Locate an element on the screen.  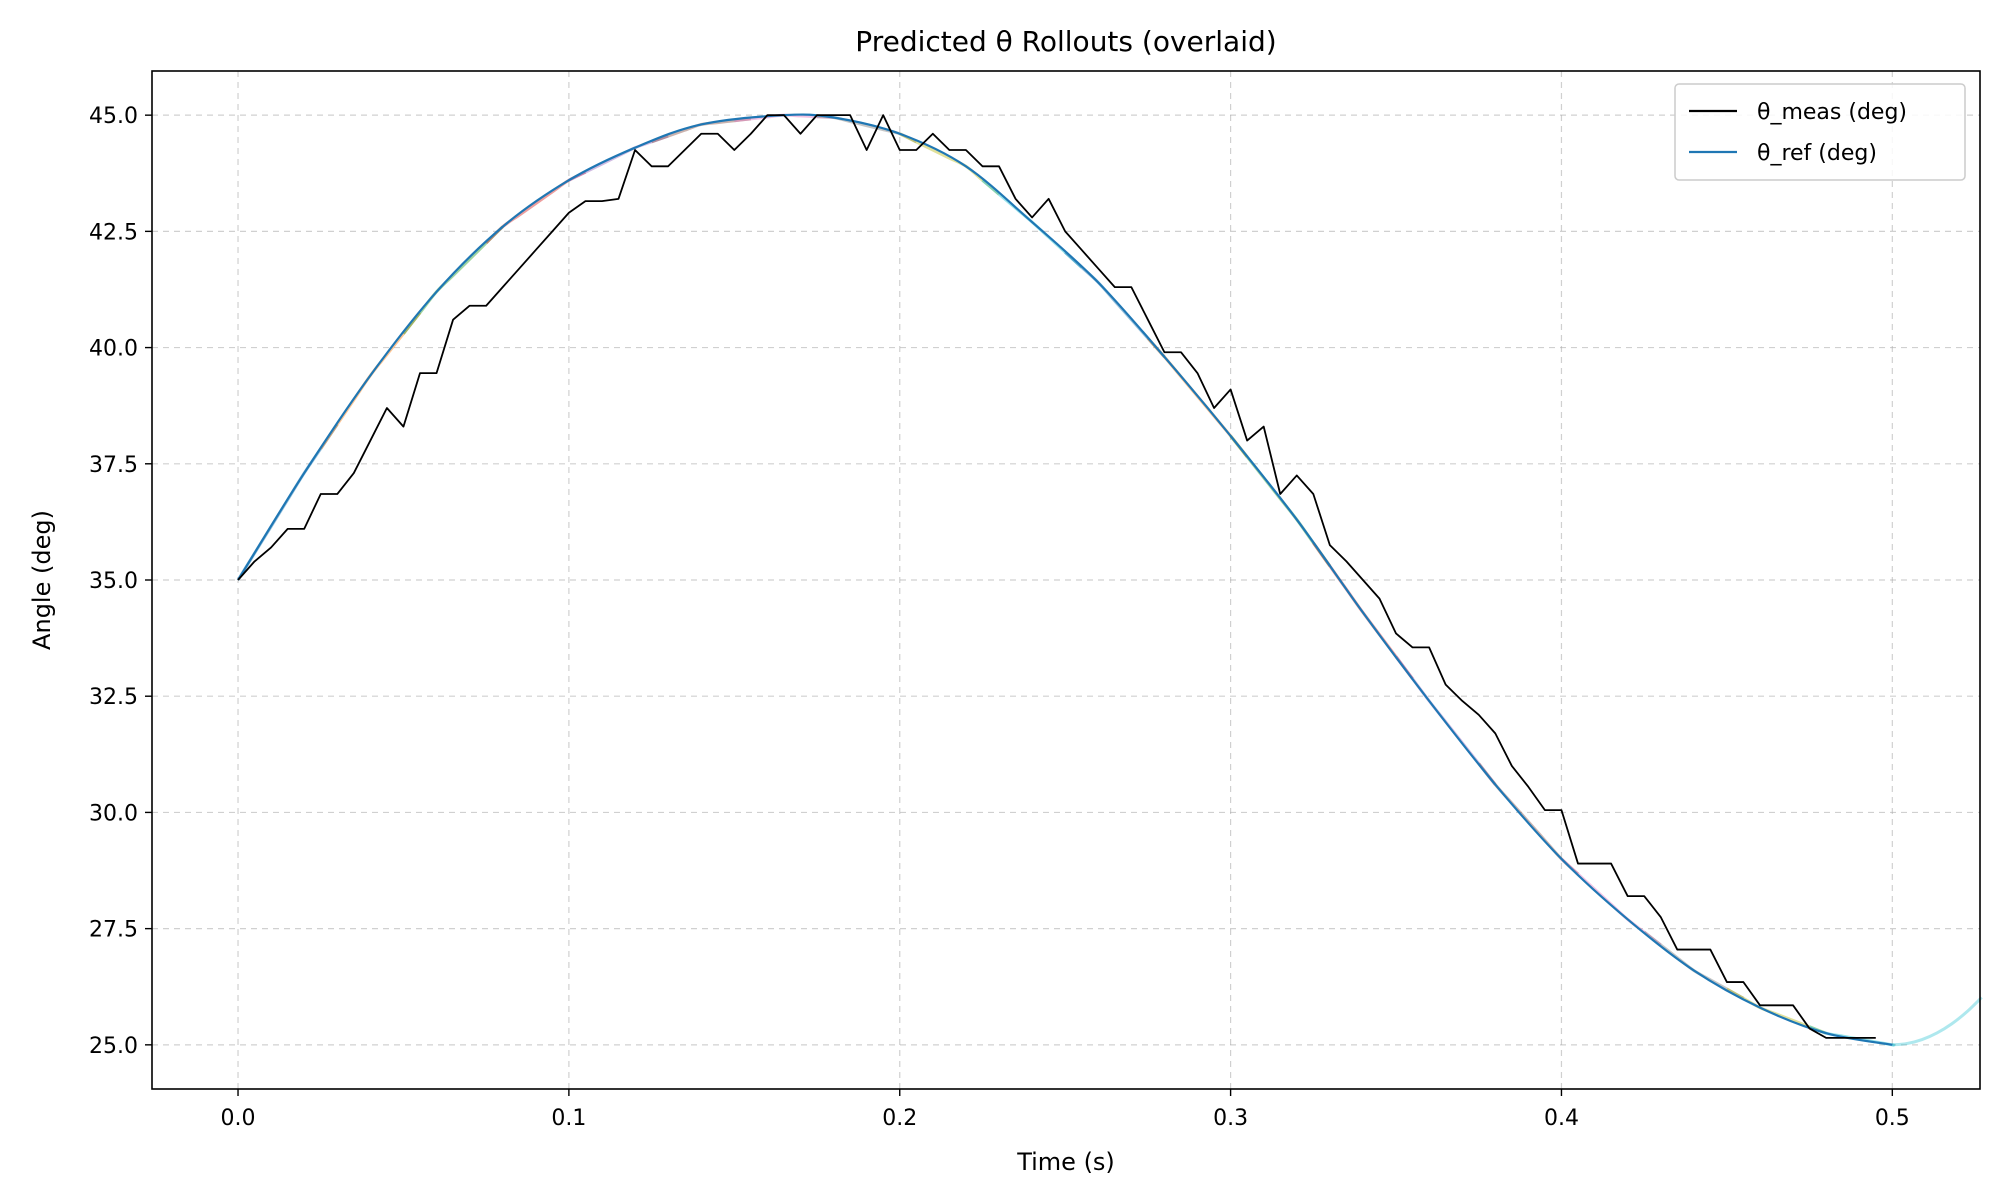
chart-title: Predicted θ Rollouts (overlaid) is located at coordinates (1065, 41).